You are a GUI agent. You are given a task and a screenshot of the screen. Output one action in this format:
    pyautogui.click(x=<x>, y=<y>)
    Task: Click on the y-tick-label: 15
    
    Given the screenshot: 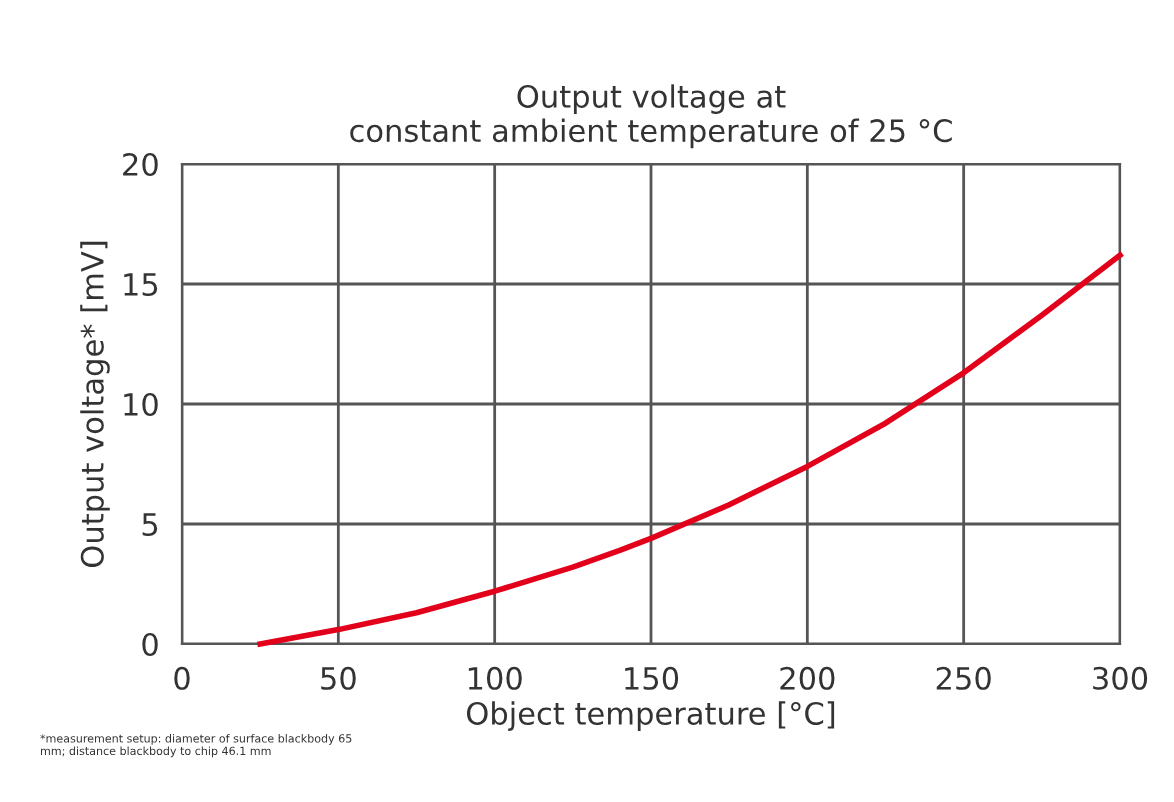 What is the action you would take?
    pyautogui.click(x=141, y=285)
    